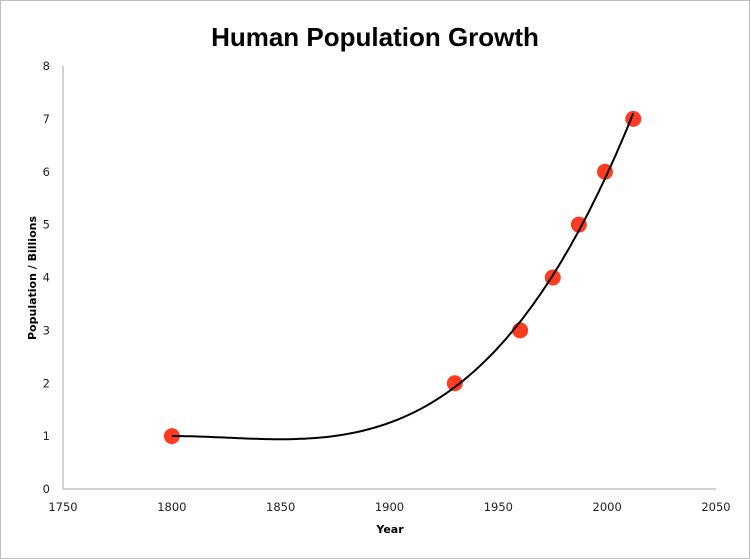 The height and width of the screenshot is (559, 750). I want to click on x-tick-label: 1900, so click(389, 507).